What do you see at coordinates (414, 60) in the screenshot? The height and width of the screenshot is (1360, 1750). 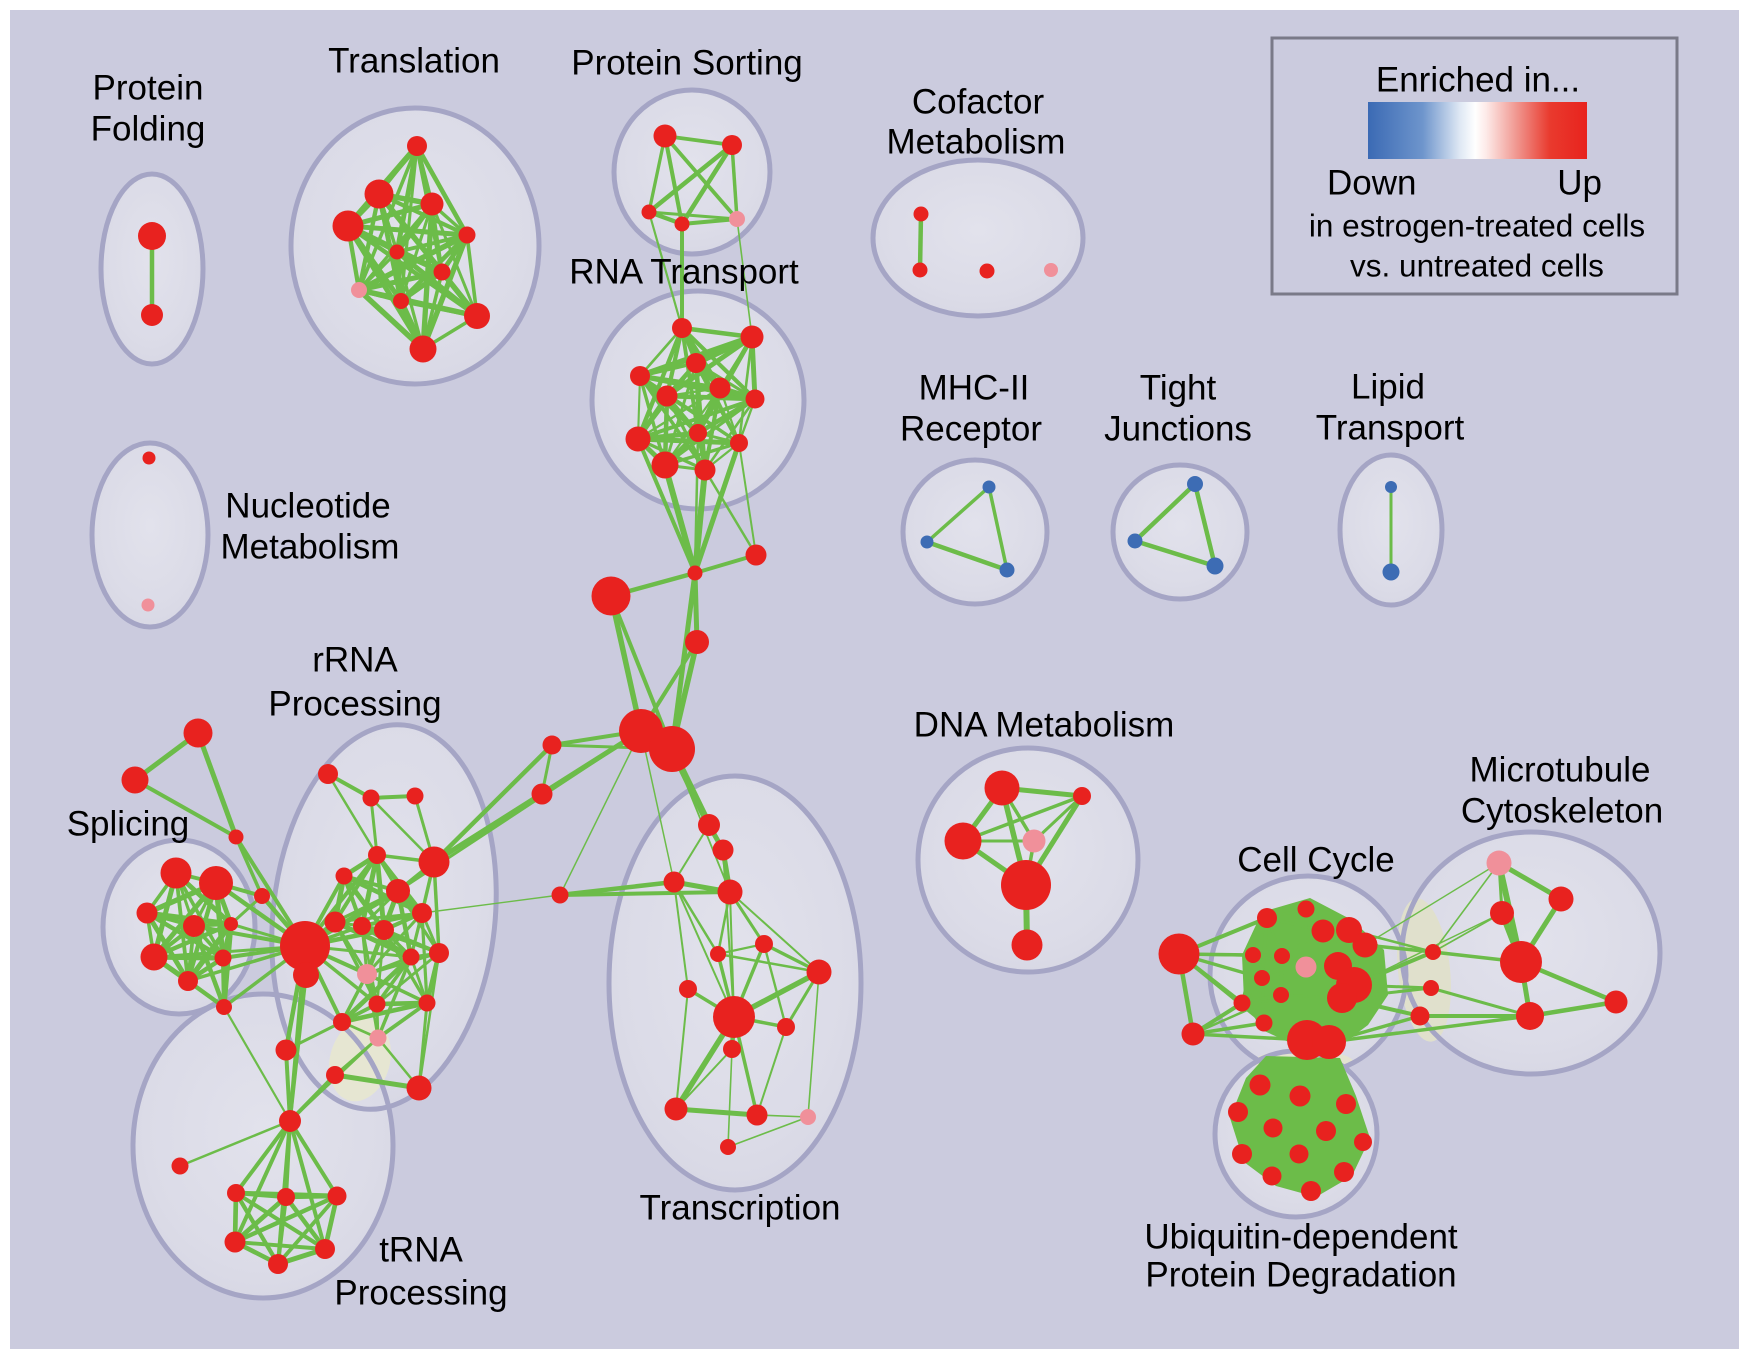 I see `svg-text: Translation` at bounding box center [414, 60].